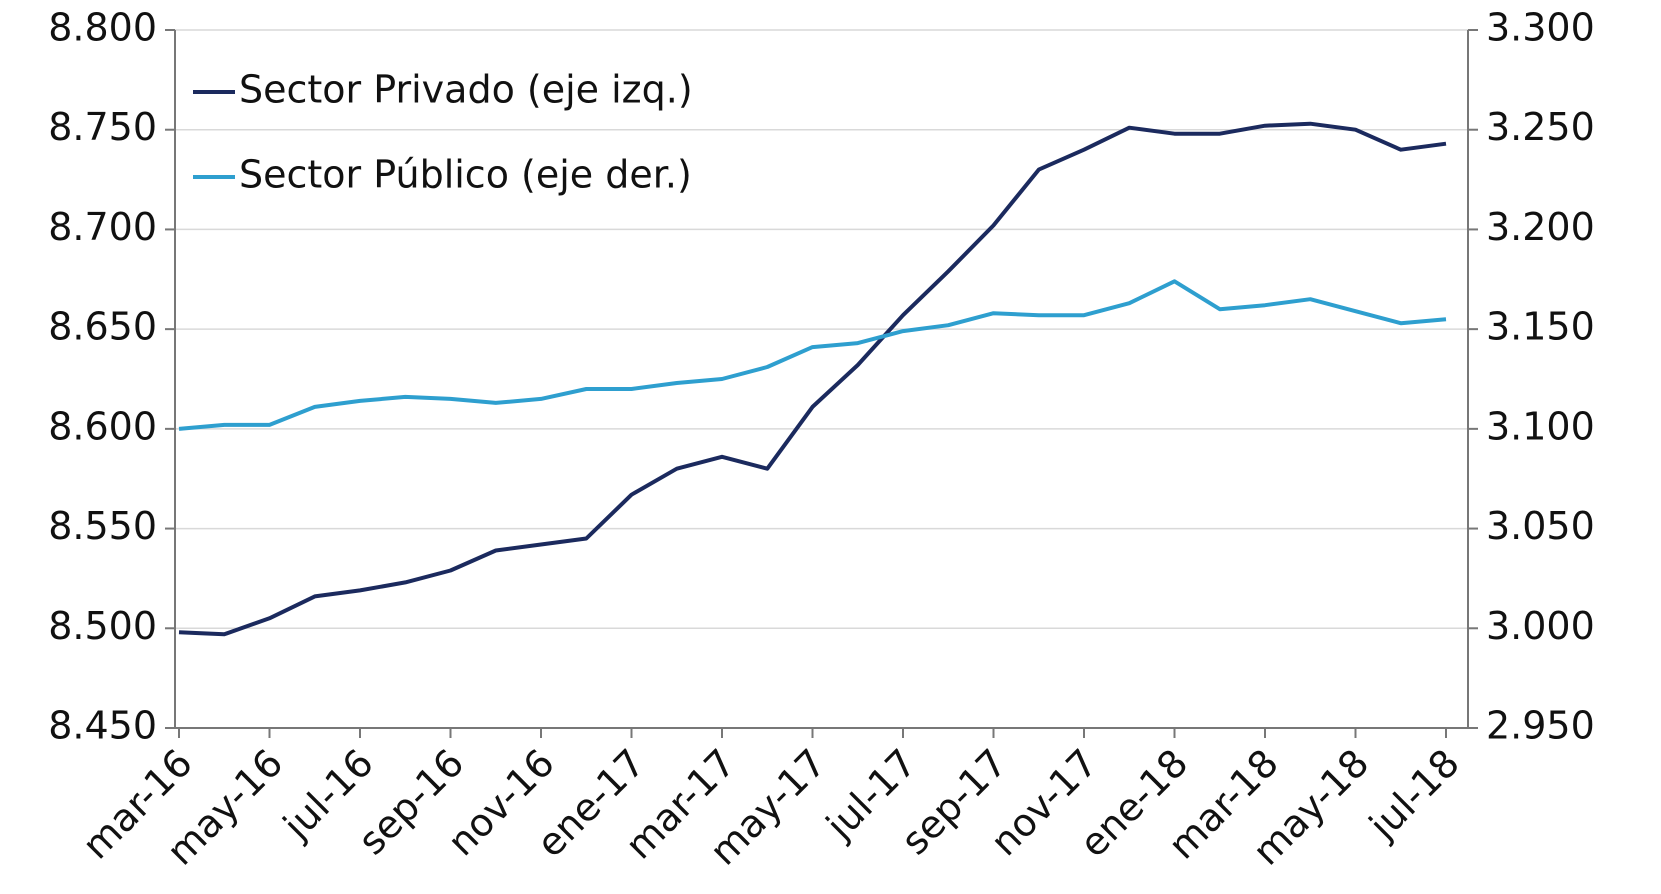 This screenshot has height=894, width=1661. I want to click on x-tick-label: jul-18, so click(1414, 795).